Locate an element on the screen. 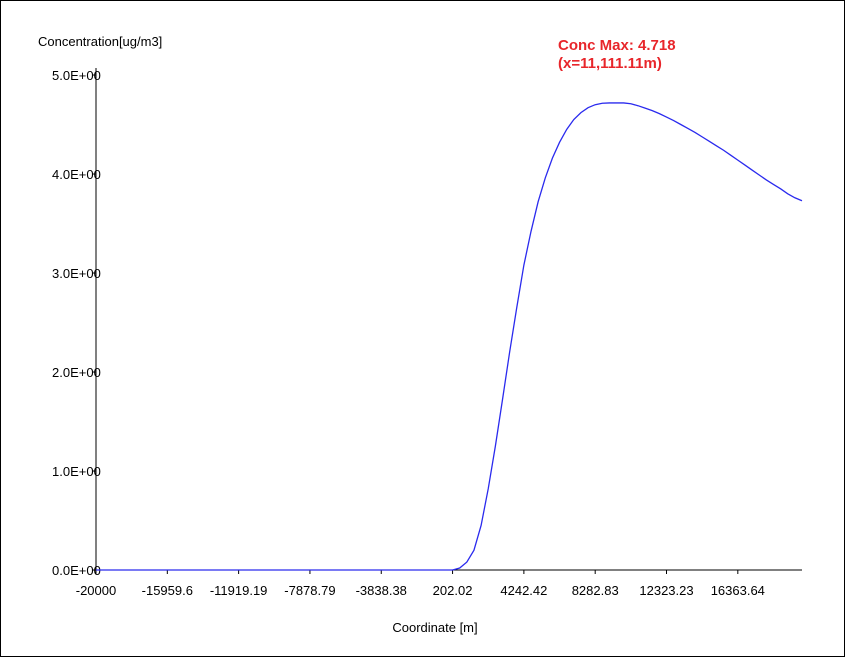 The height and width of the screenshot is (657, 845). y-tick-label: 2.0E+00 is located at coordinates (76, 372).